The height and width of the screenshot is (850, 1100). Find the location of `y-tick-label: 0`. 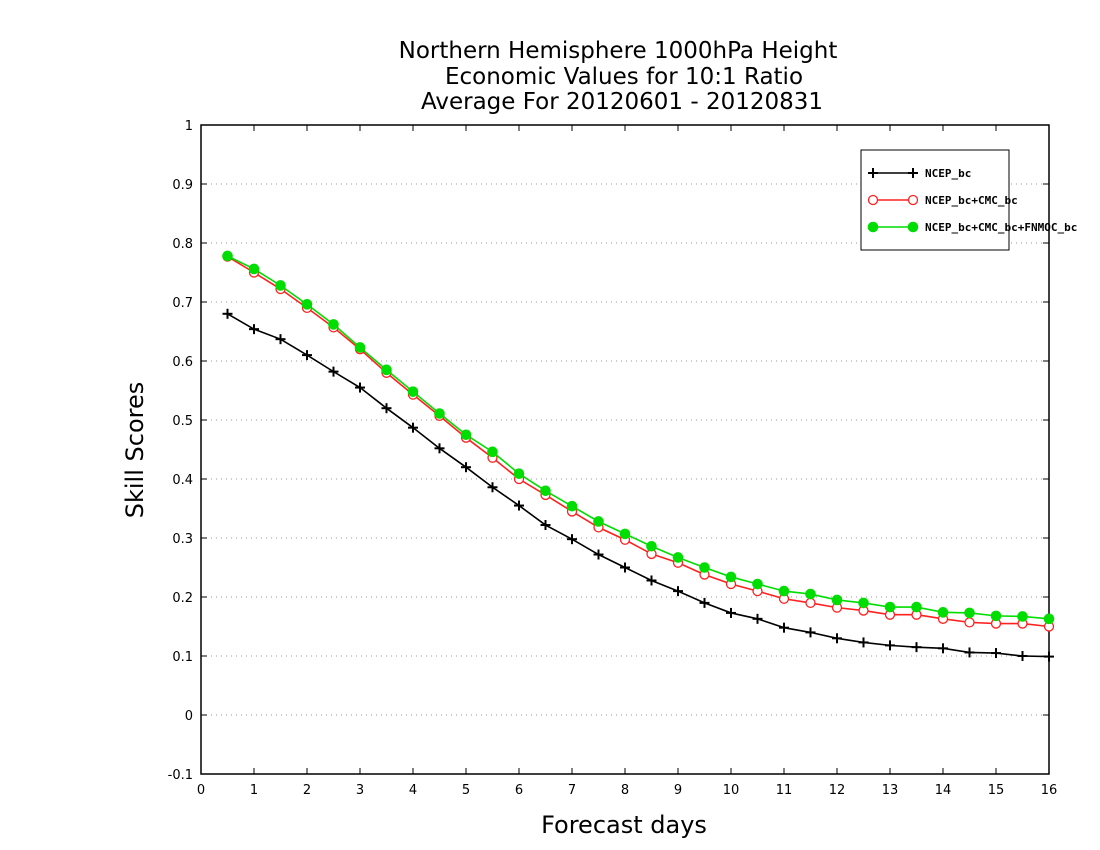

y-tick-label: 0 is located at coordinates (189, 716).